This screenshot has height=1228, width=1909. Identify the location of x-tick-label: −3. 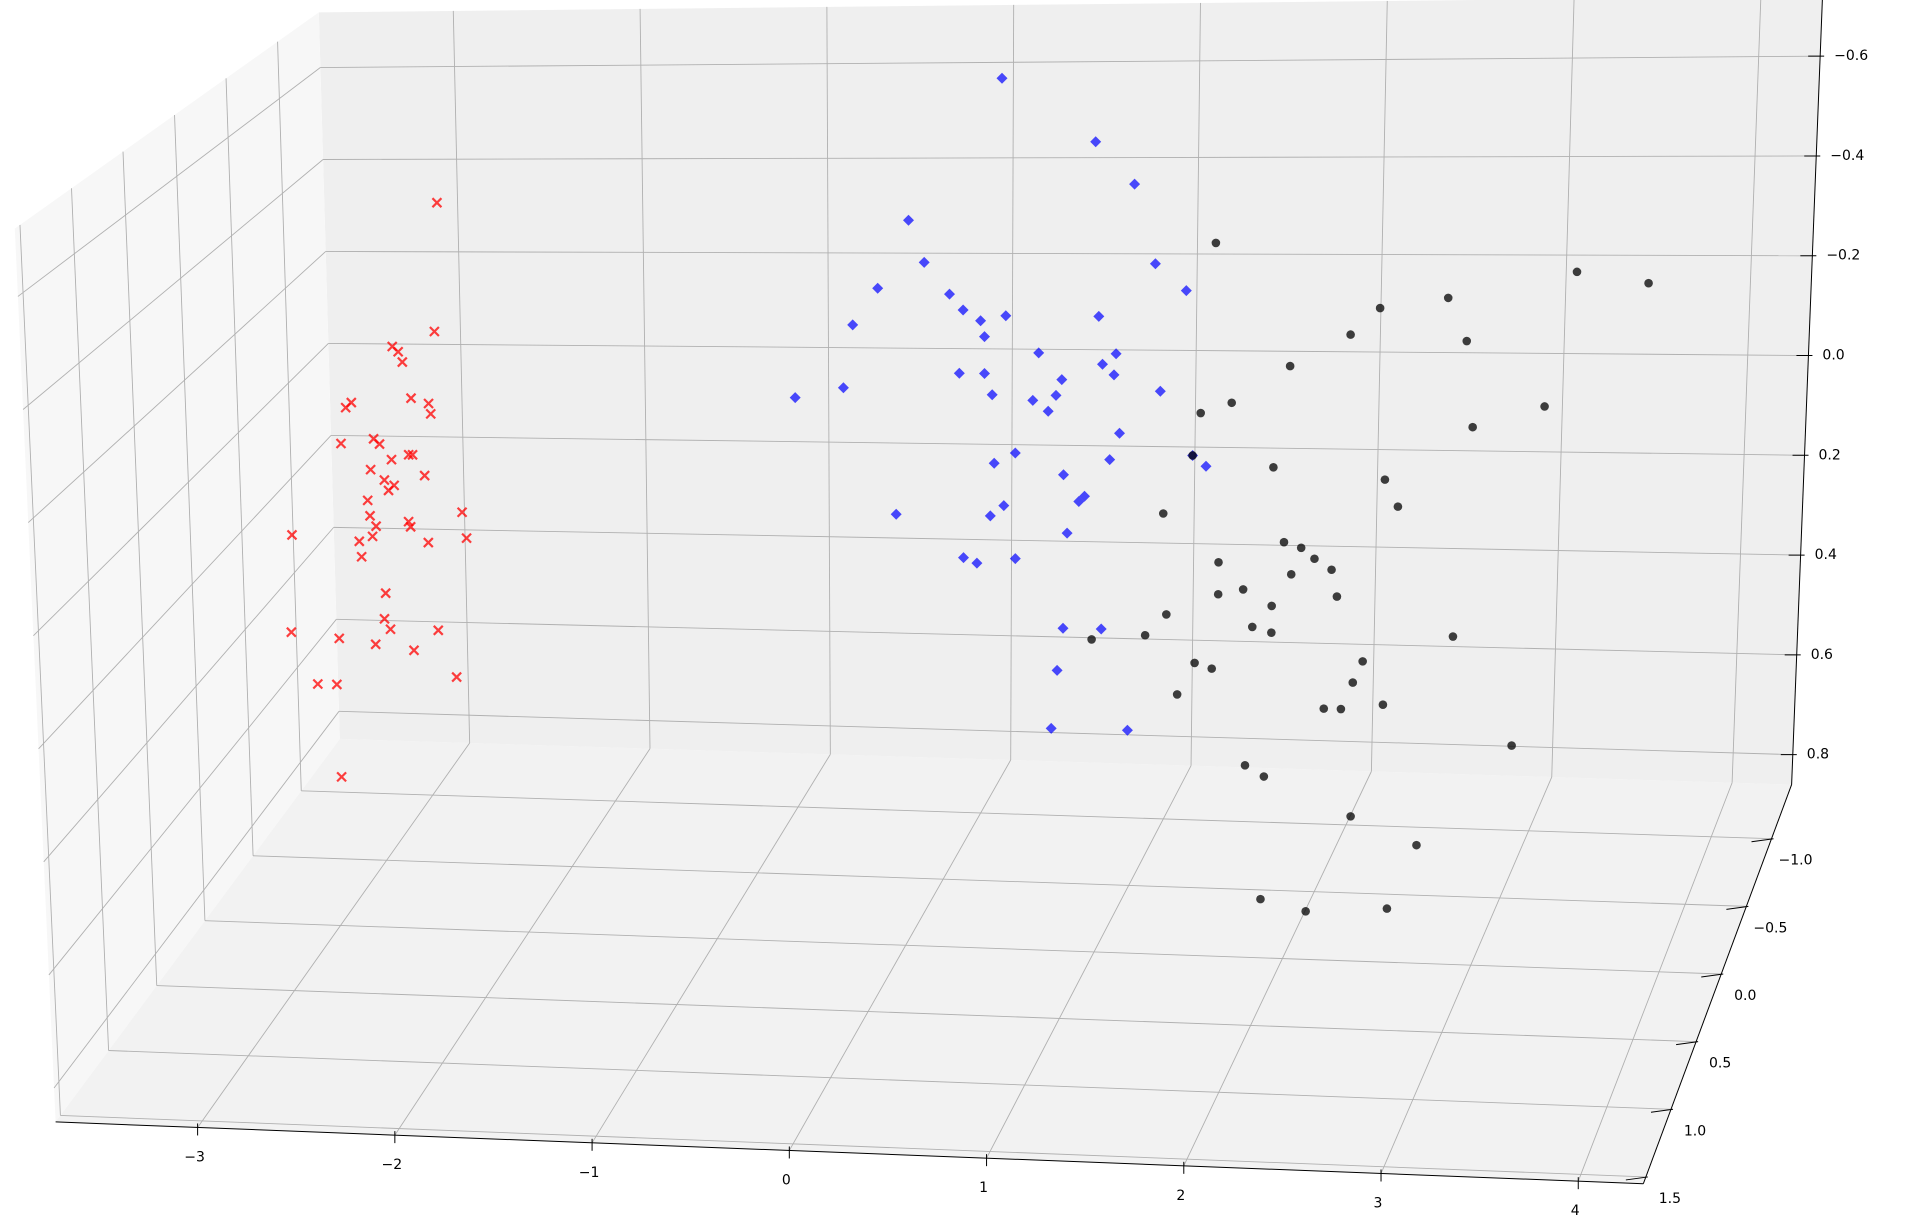
(194, 1157).